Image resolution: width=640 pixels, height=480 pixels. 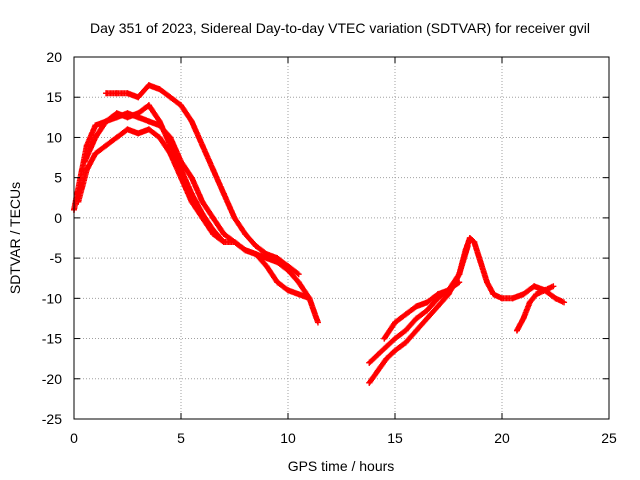 I want to click on x-tick-label: 5, so click(x=181, y=438).